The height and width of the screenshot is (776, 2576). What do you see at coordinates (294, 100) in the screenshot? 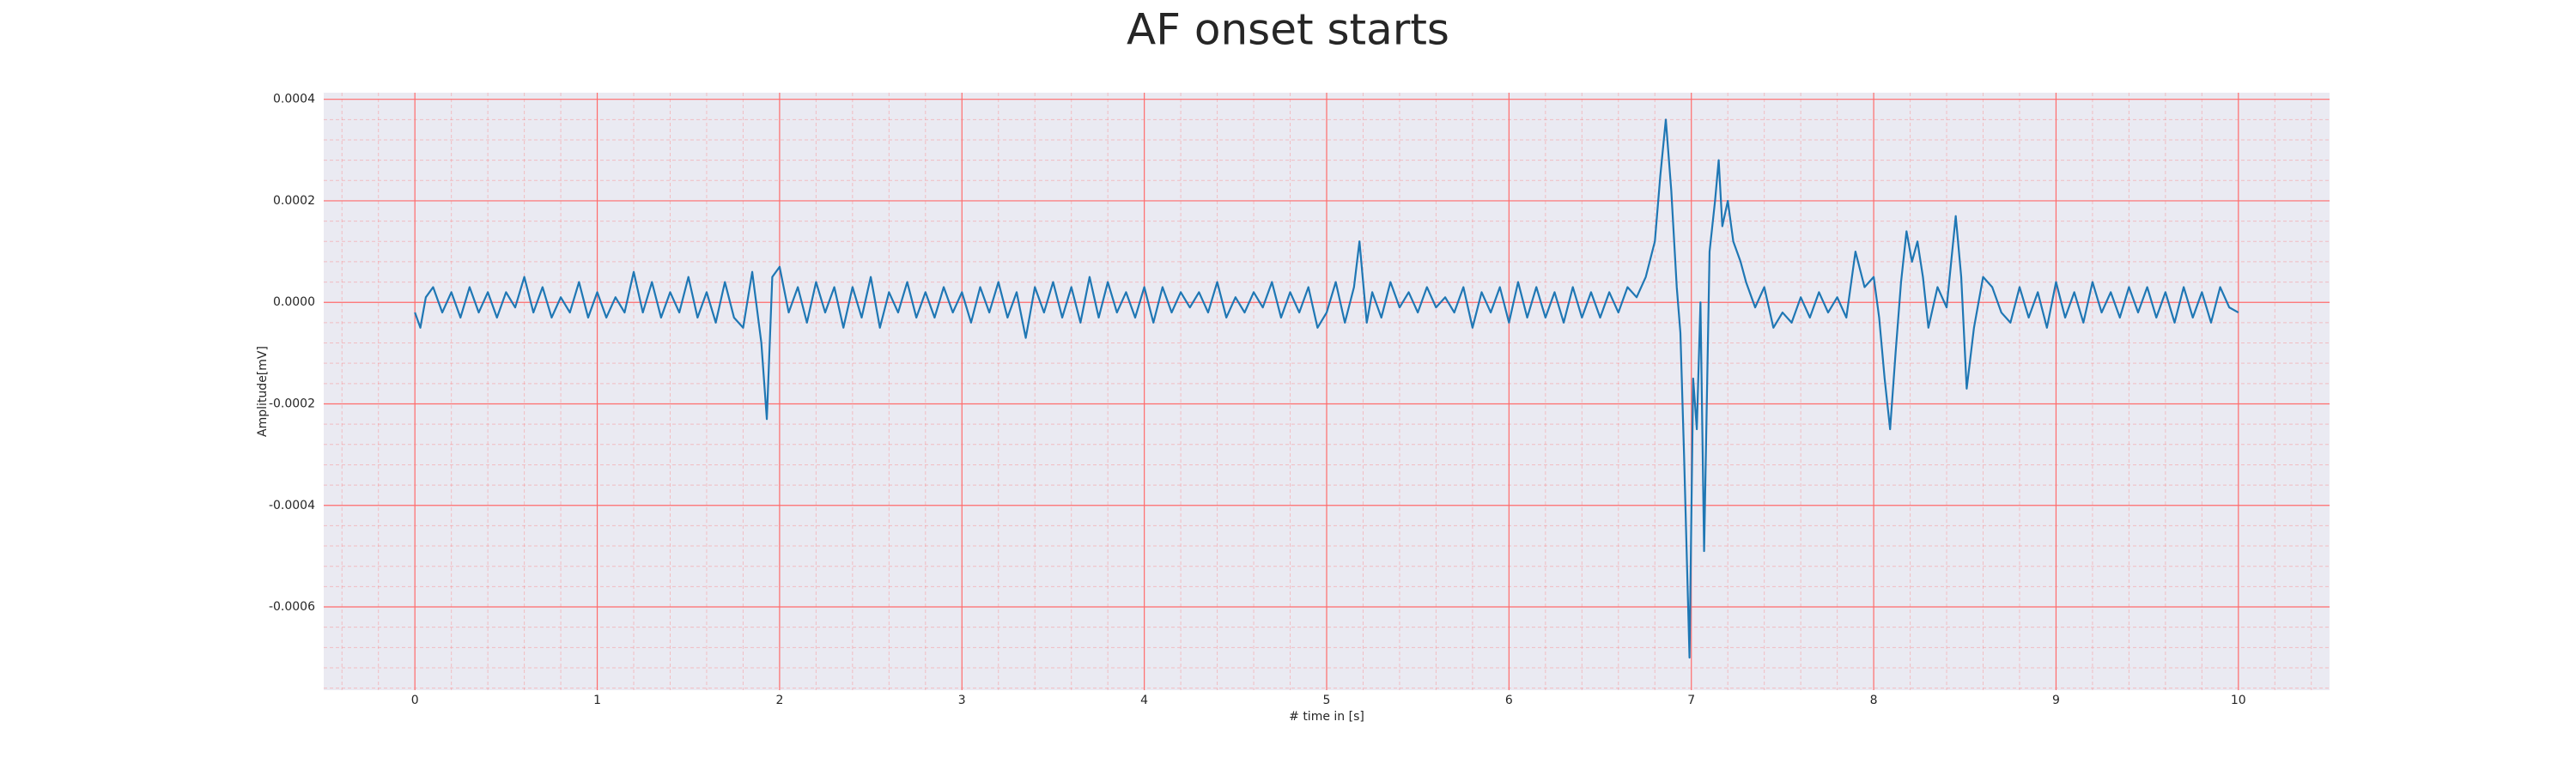
I see `y-tick-label: 0.0004` at bounding box center [294, 100].